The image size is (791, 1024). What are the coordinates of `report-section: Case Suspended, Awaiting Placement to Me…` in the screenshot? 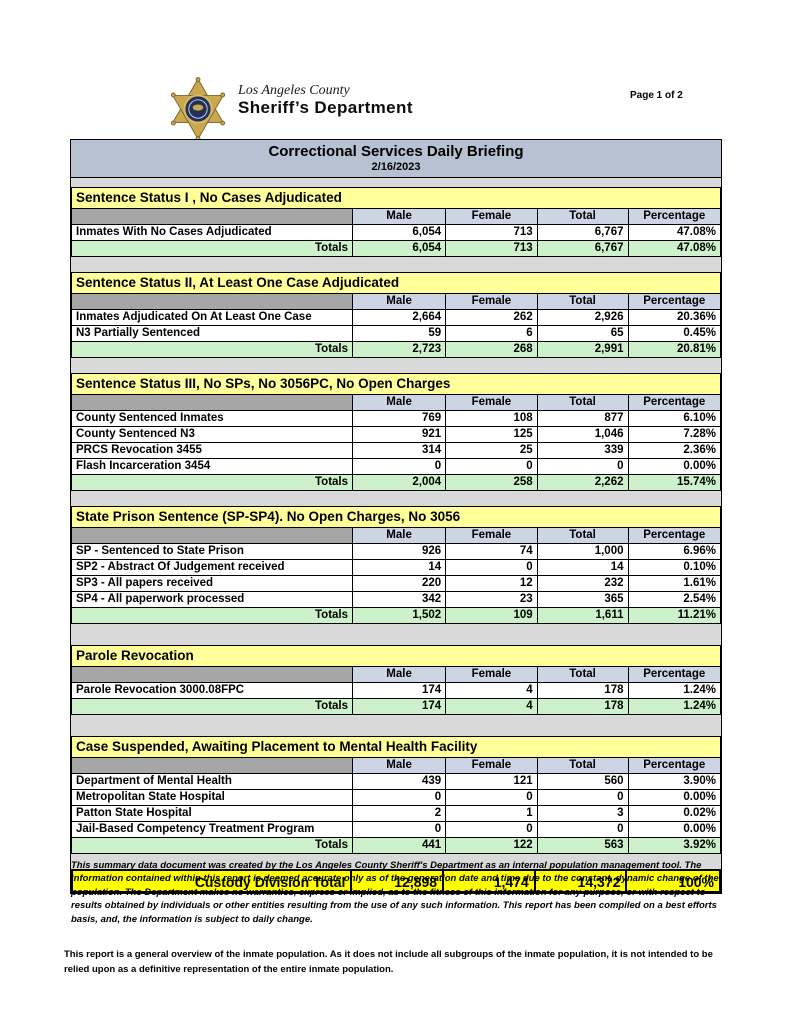 It's located at (395, 795).